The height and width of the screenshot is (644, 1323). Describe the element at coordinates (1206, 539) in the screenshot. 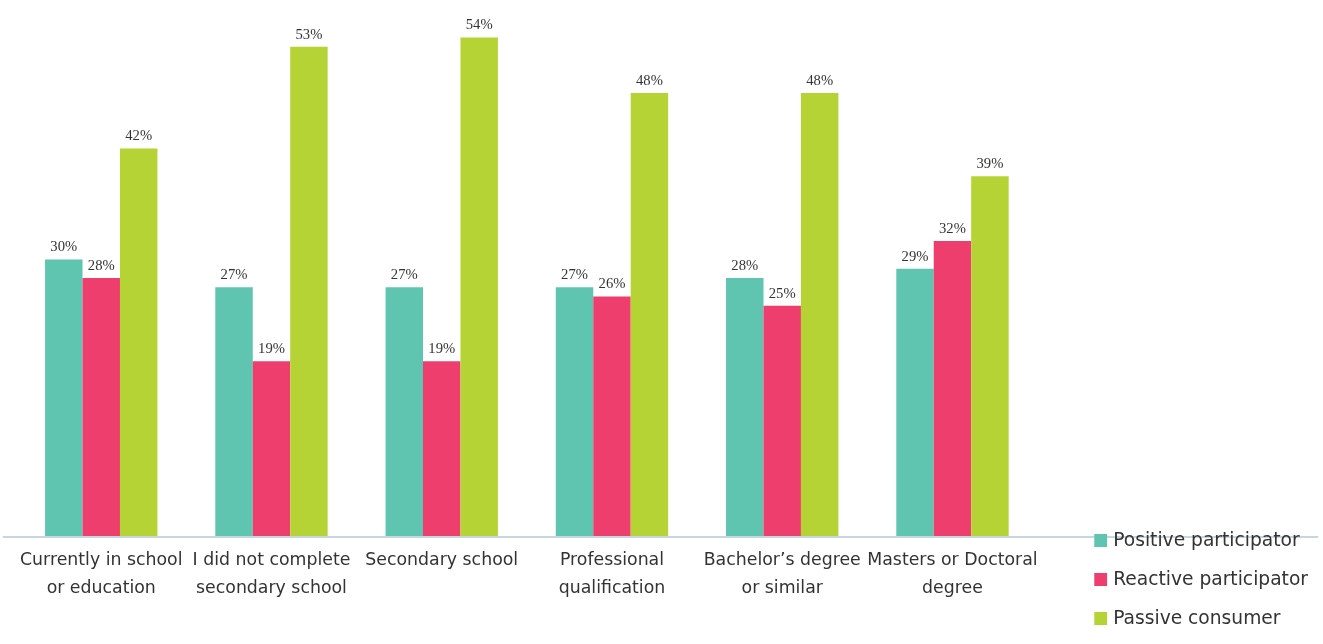

I see `legend-label: Positive participator` at that location.